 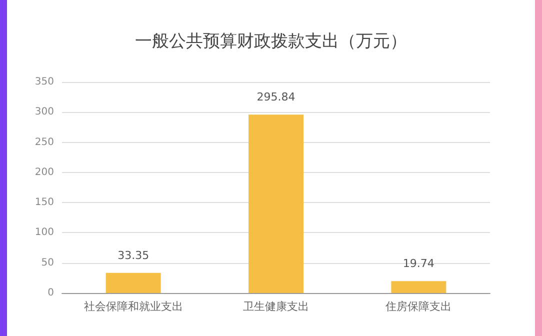 I want to click on x-tick-label: 社会保障和就业支出, so click(x=133, y=306).